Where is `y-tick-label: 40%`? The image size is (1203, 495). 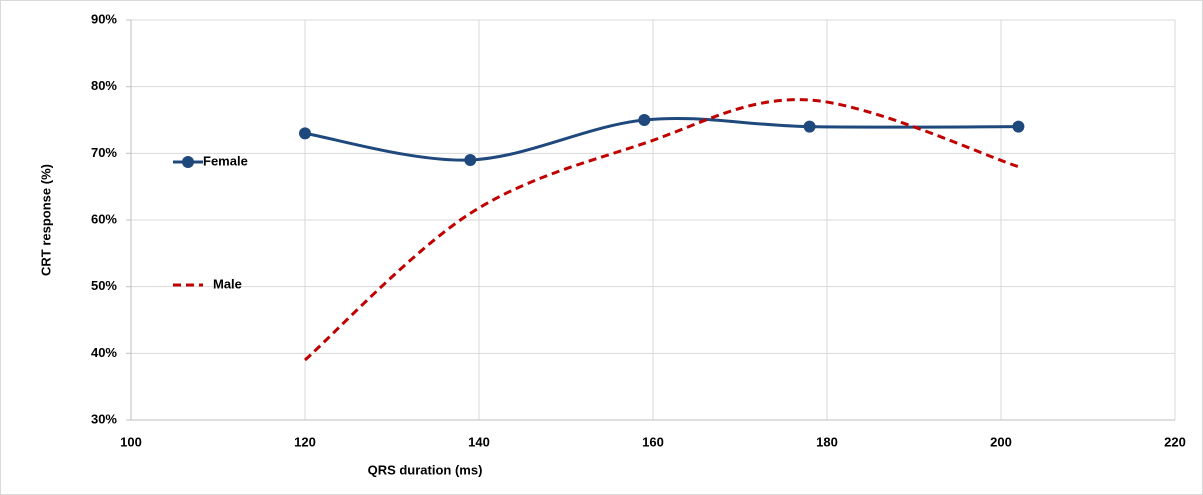 y-tick-label: 40% is located at coordinates (104, 352).